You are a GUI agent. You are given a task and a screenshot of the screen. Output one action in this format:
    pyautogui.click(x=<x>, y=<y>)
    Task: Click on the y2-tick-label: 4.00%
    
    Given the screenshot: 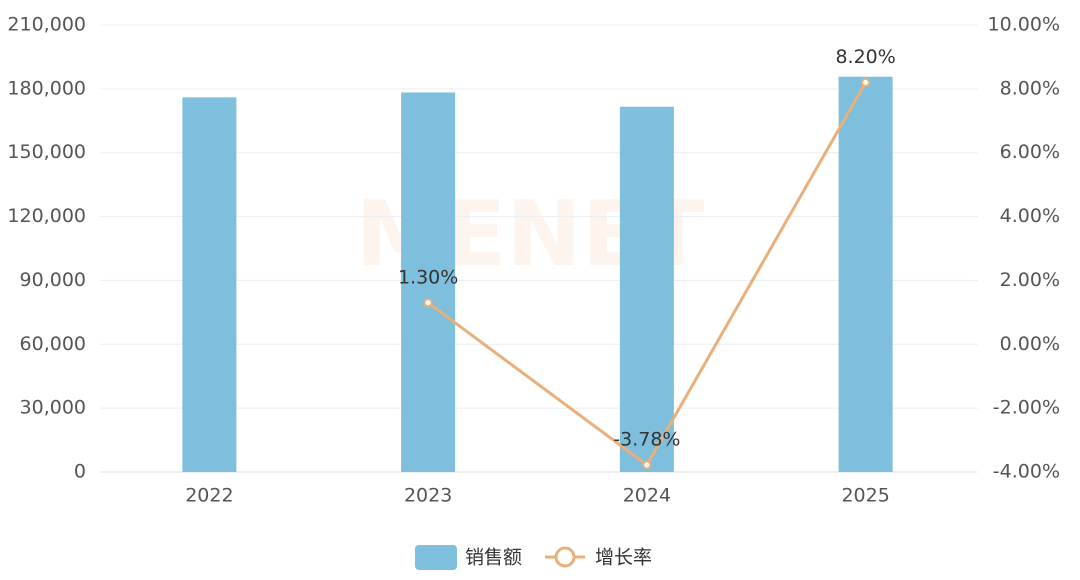 What is the action you would take?
    pyautogui.click(x=1030, y=216)
    